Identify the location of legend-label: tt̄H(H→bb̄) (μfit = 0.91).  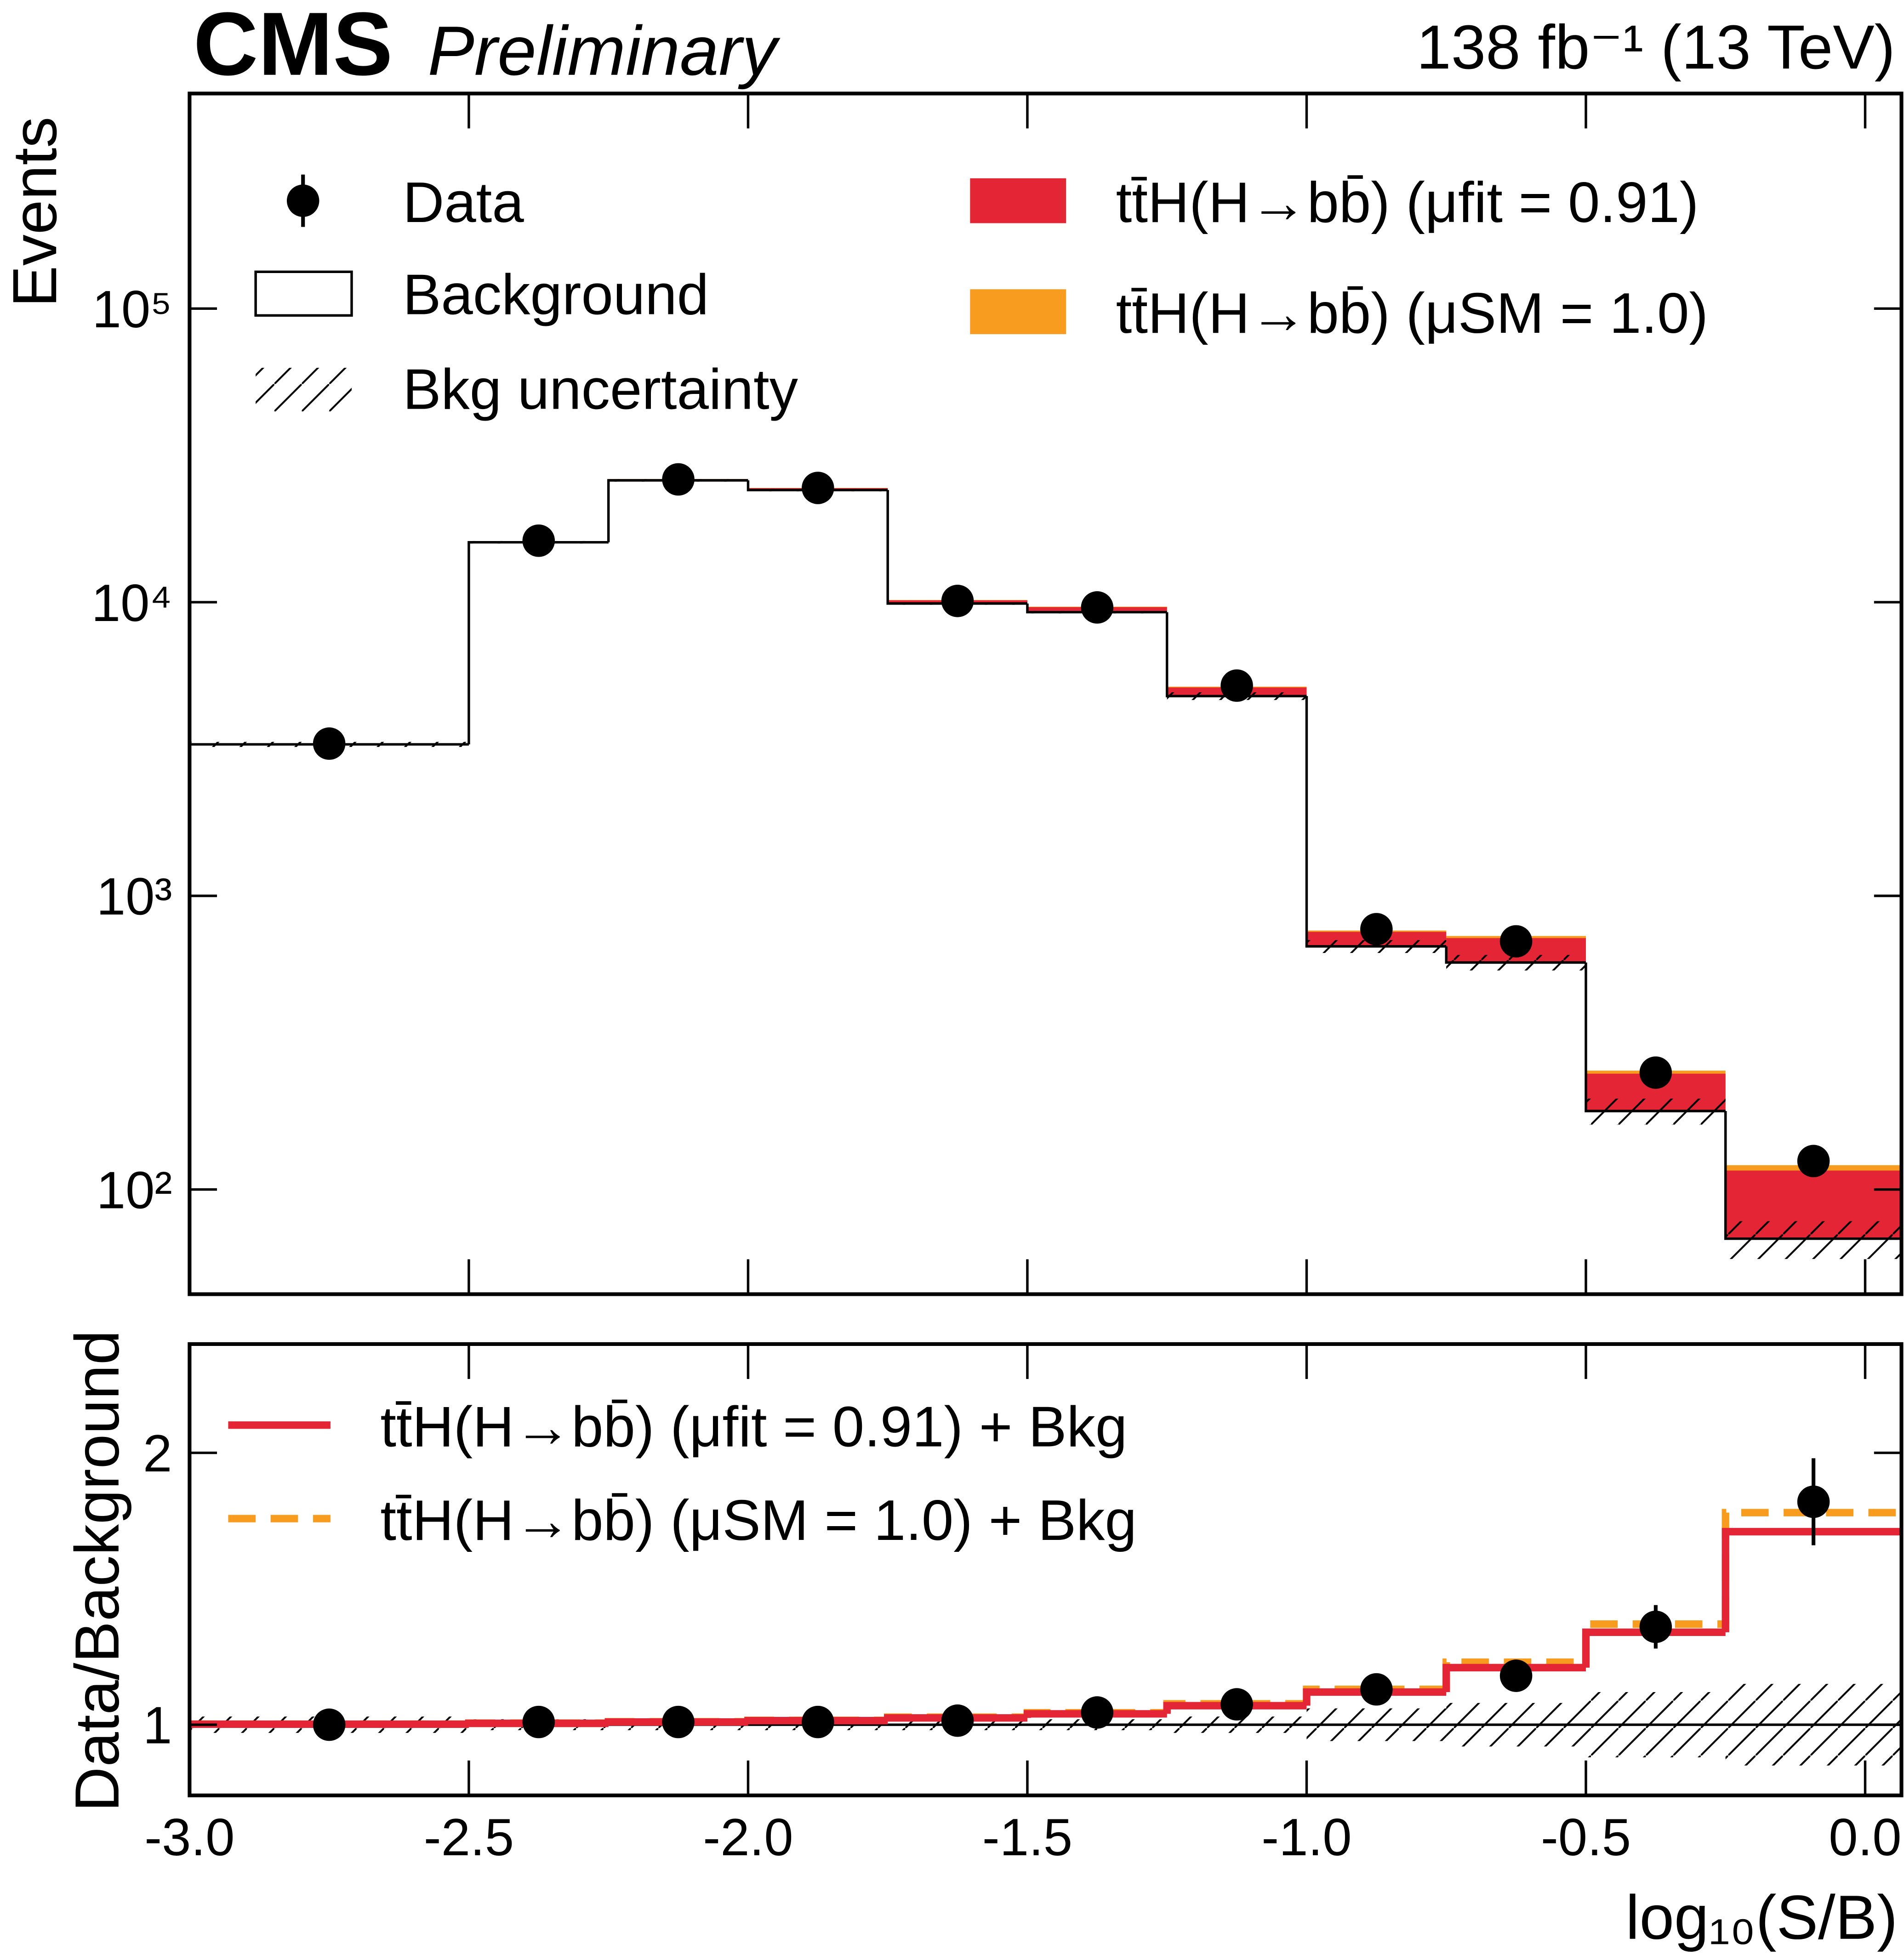
(1407, 203).